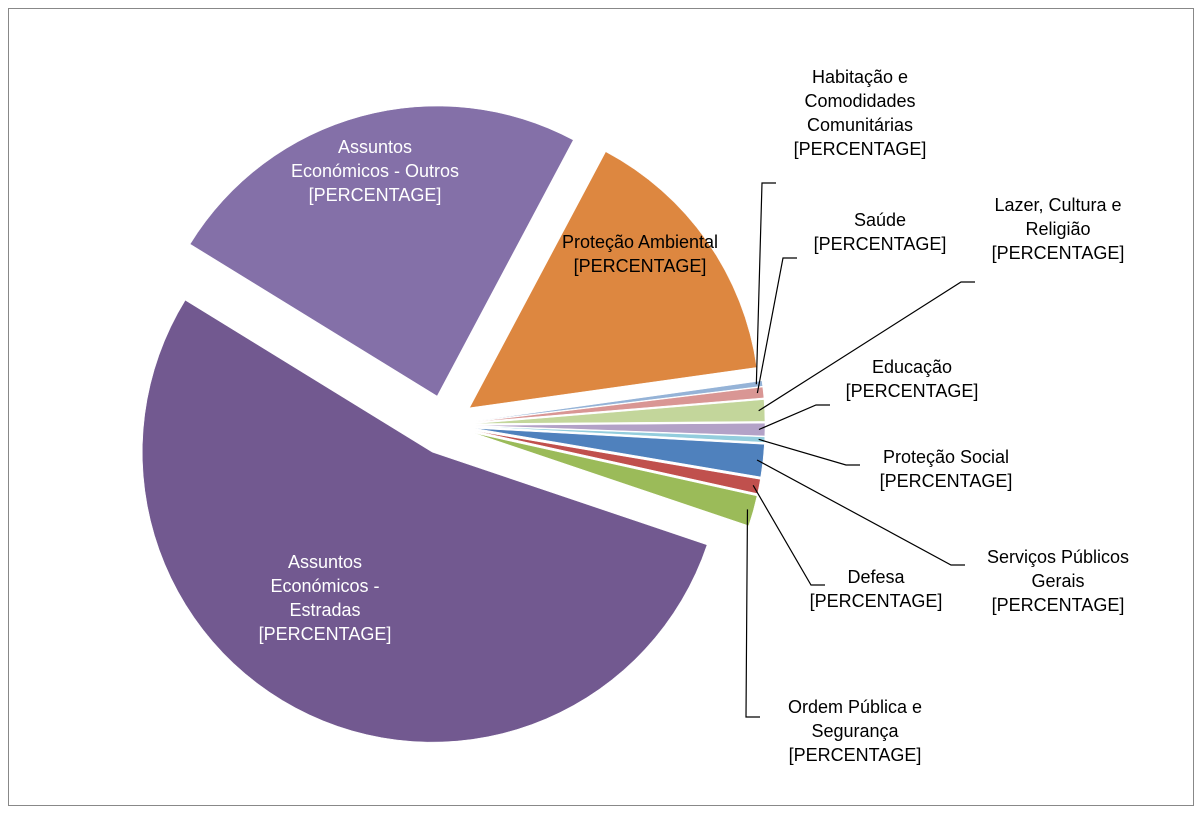  I want to click on data-label: Lazer, Cultura e Religião [PERCENTAGE], so click(1058, 229).